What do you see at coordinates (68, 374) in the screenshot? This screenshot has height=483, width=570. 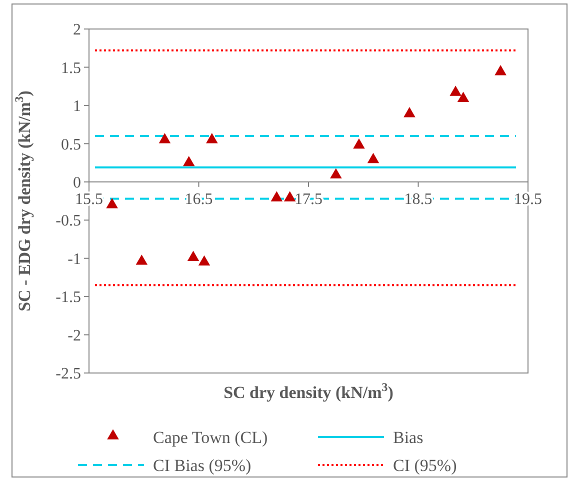 I see `y-tick-label: -2.5` at bounding box center [68, 374].